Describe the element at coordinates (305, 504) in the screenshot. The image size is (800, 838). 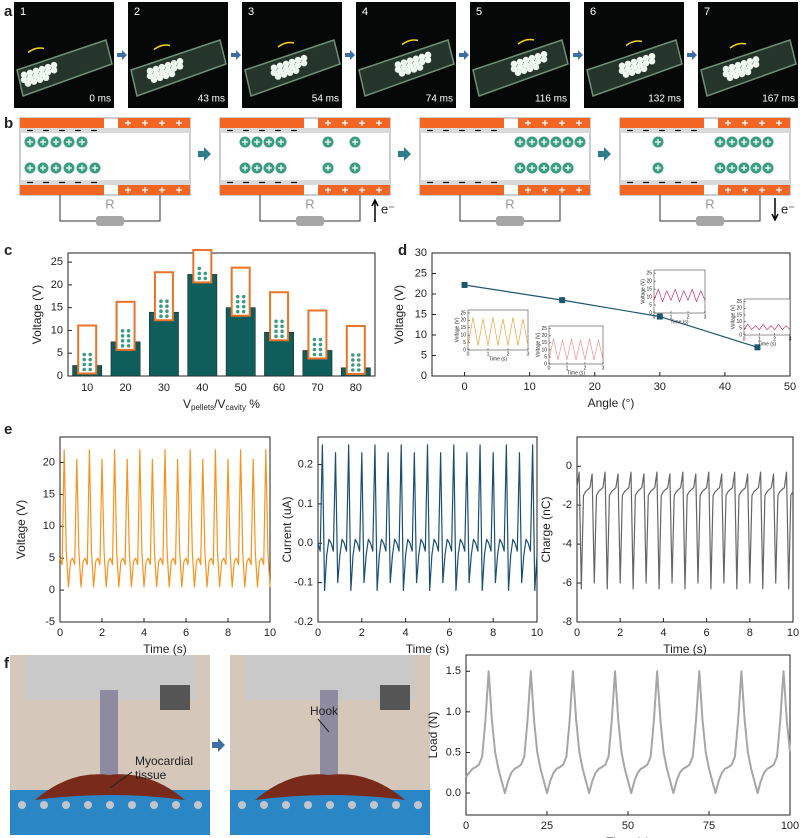
I see `y-tick-label: 0.1` at that location.